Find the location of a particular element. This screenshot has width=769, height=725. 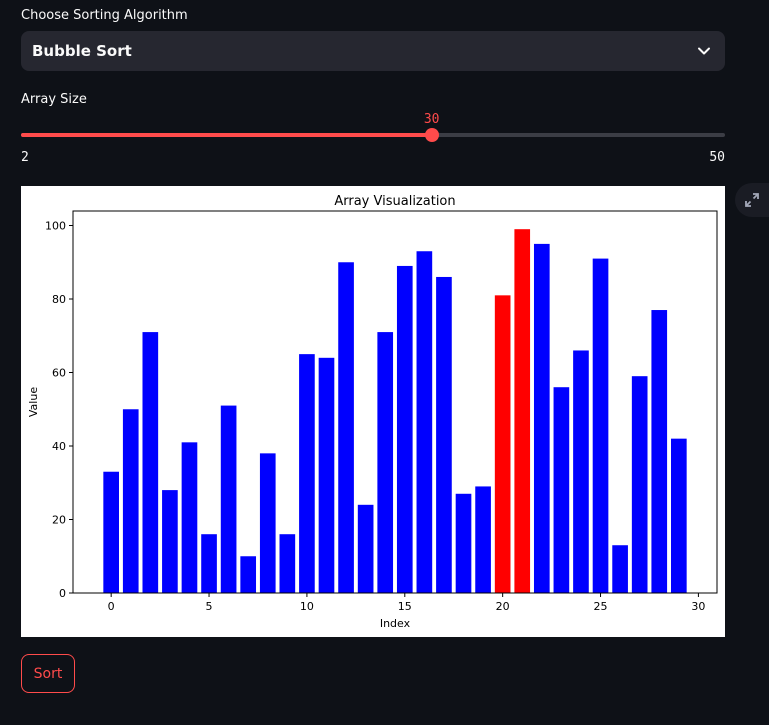

x-tick-label: 5 is located at coordinates (209, 606).